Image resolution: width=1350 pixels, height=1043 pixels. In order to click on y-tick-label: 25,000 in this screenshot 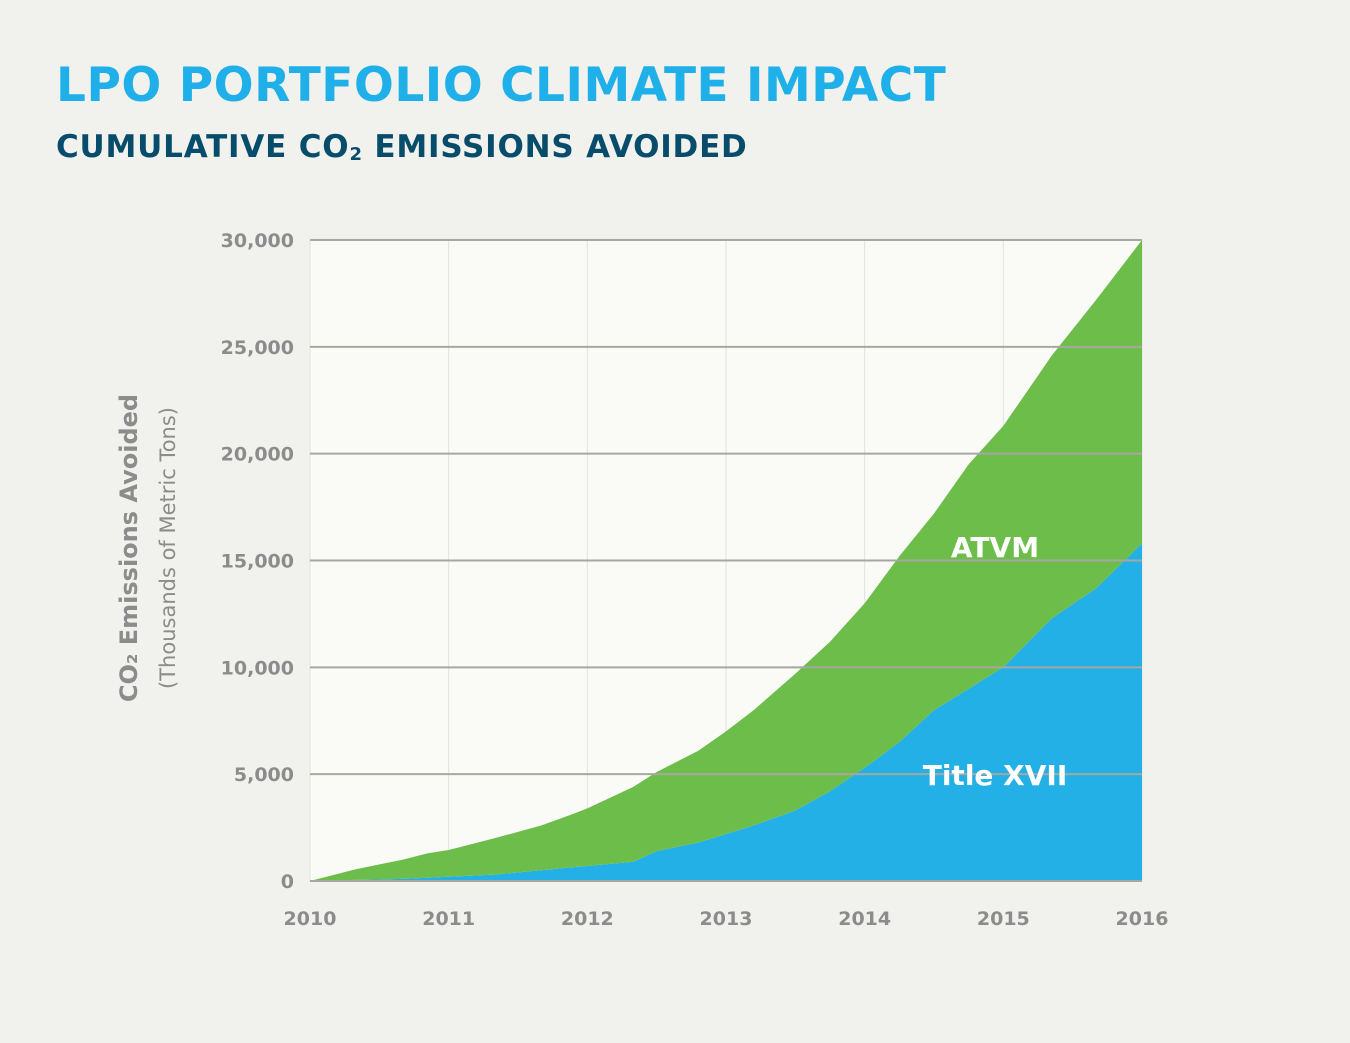, I will do `click(257, 348)`.